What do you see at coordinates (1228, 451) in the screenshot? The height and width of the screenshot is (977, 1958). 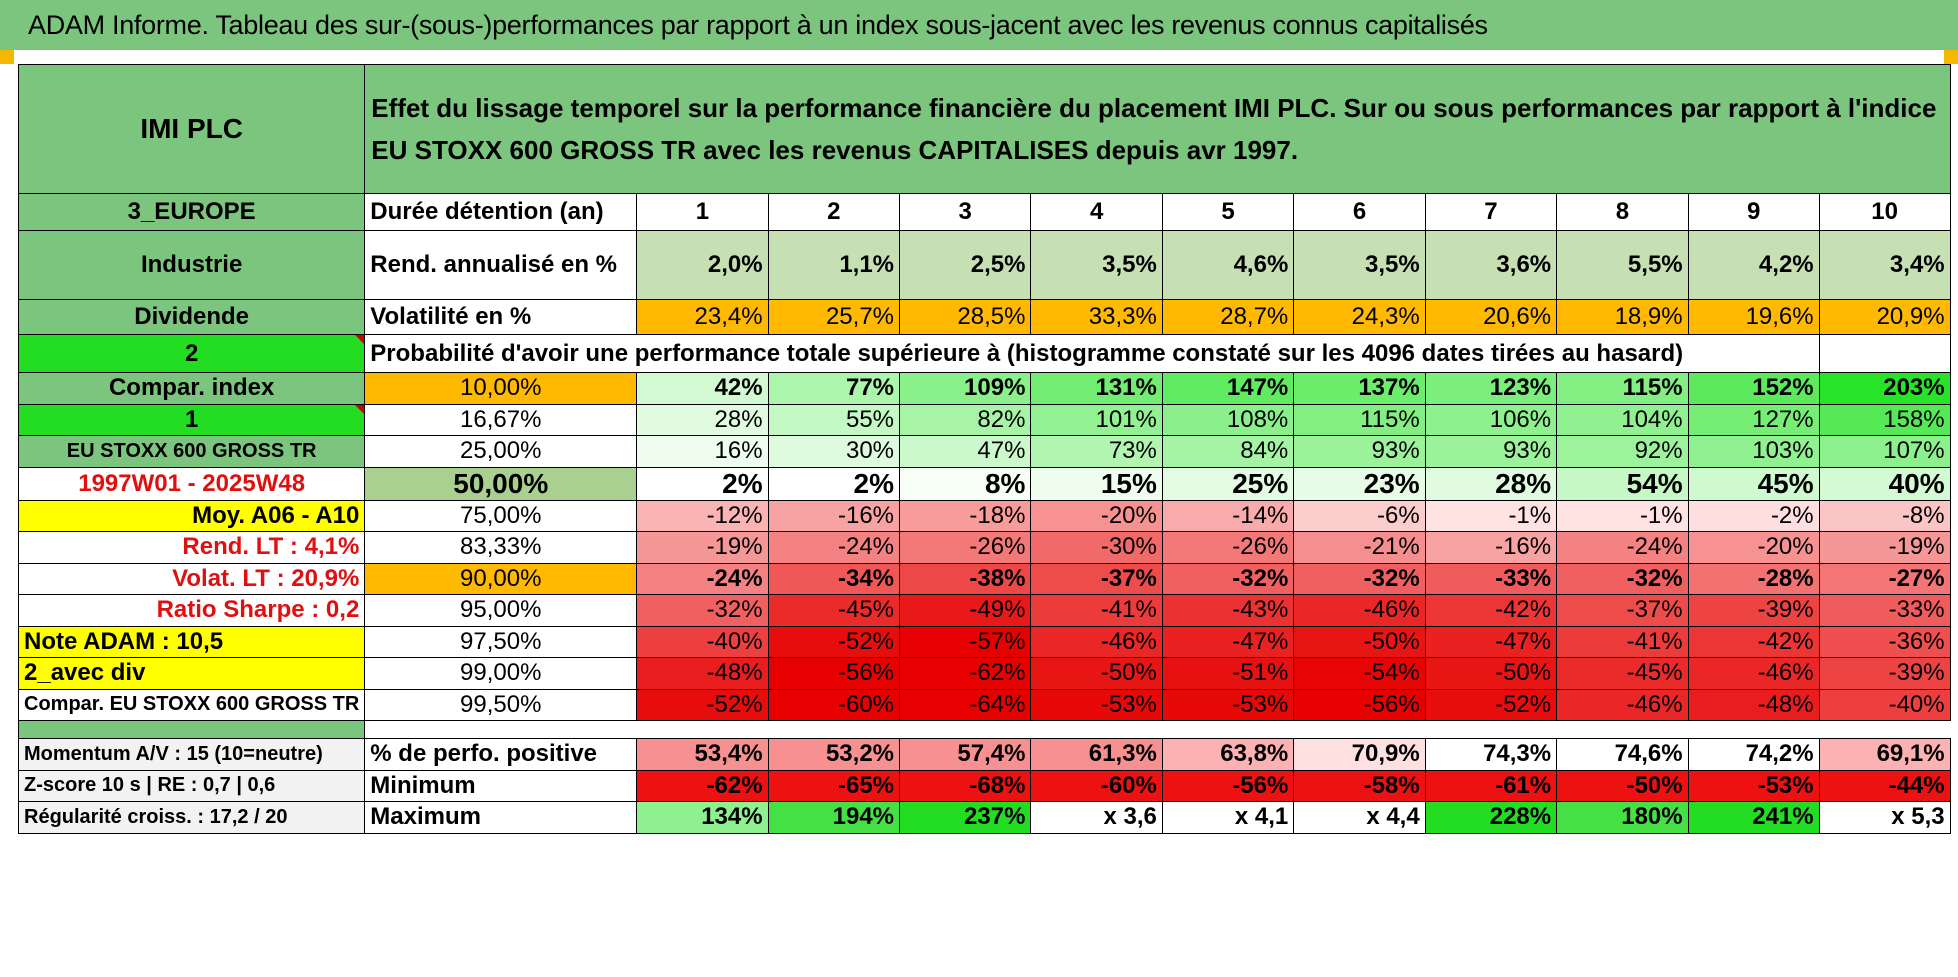 I see `prob-value: 84%` at bounding box center [1228, 451].